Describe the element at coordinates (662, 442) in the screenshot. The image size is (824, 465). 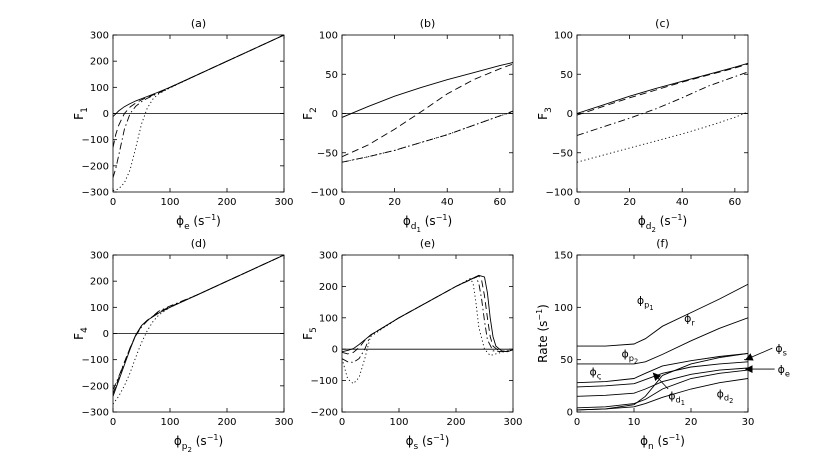
I see `x-axis-label: ϕn (s−1)` at that location.